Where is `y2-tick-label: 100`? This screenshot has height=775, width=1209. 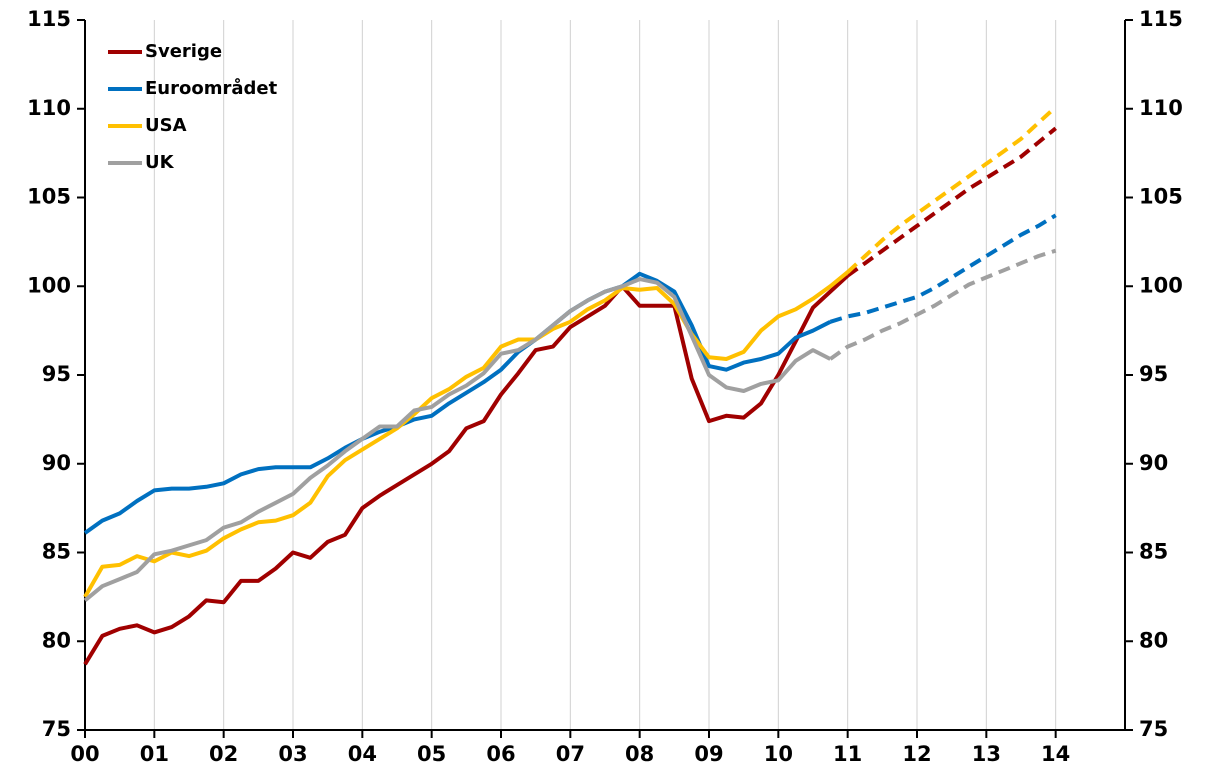
y2-tick-label: 100 is located at coordinates (1161, 285).